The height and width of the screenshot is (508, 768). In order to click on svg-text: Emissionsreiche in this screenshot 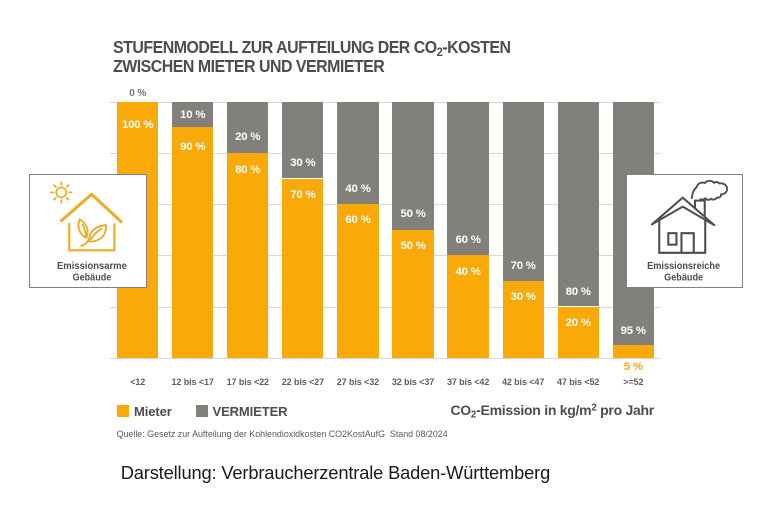, I will do `click(683, 265)`.